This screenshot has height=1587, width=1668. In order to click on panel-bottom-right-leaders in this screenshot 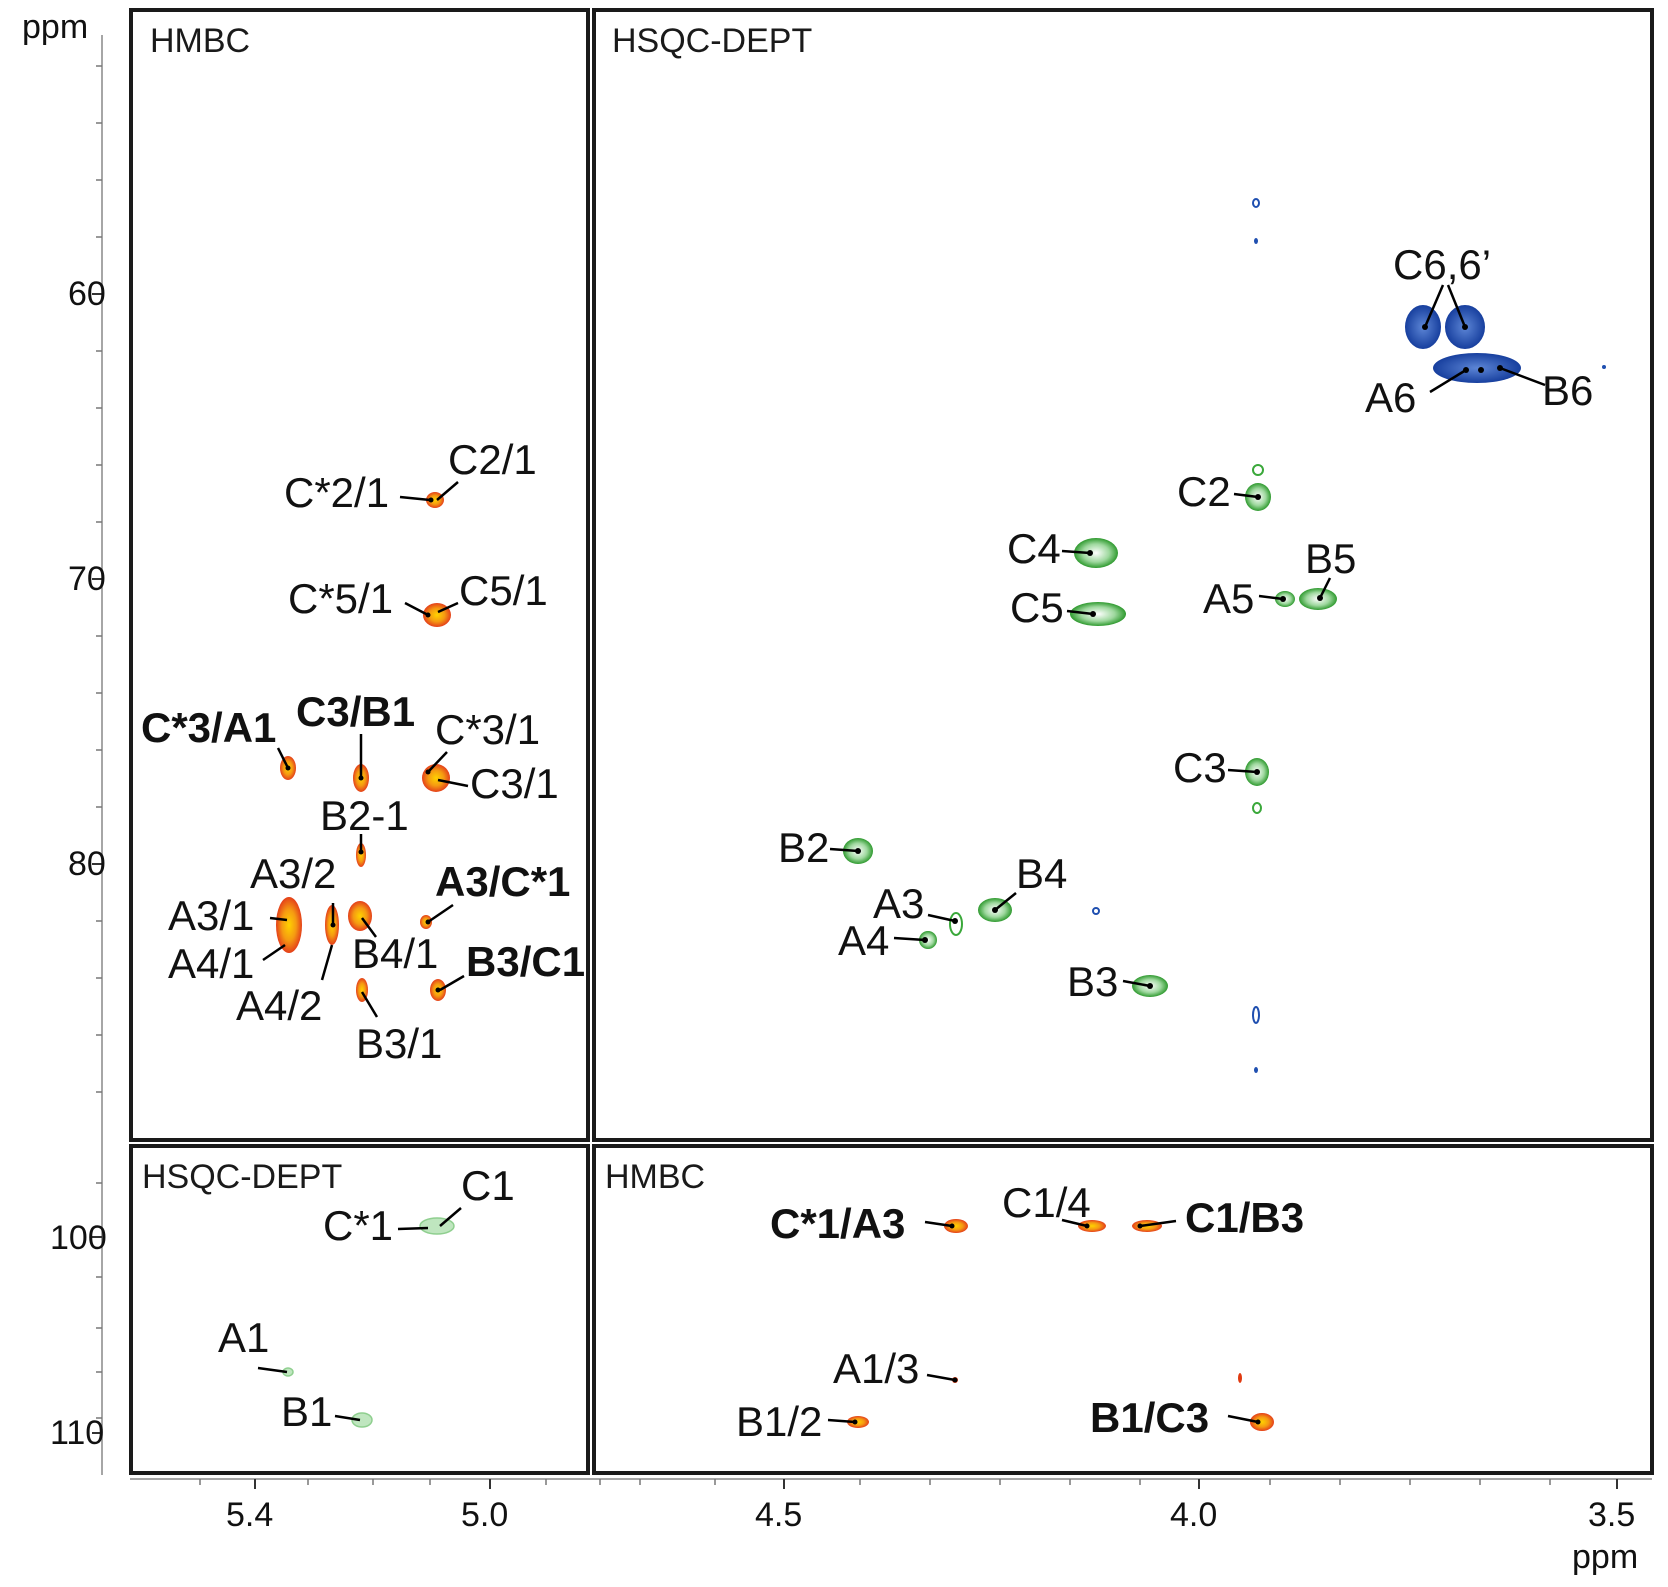, I will do `click(1043, 1321)`.